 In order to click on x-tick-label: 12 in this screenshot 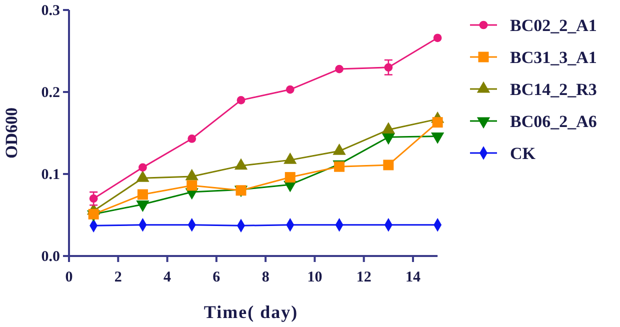, I will do `click(364, 278)`.